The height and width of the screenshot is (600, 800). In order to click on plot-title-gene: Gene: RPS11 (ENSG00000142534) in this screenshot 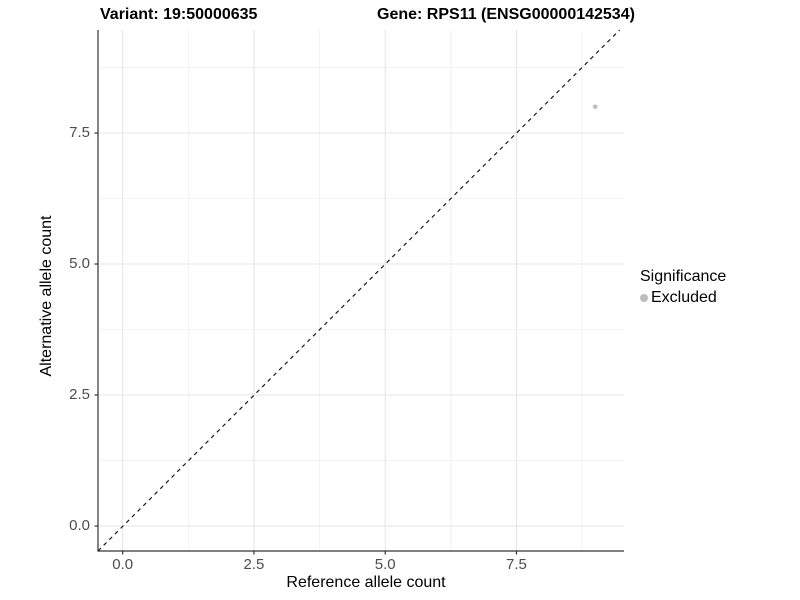, I will do `click(506, 14)`.